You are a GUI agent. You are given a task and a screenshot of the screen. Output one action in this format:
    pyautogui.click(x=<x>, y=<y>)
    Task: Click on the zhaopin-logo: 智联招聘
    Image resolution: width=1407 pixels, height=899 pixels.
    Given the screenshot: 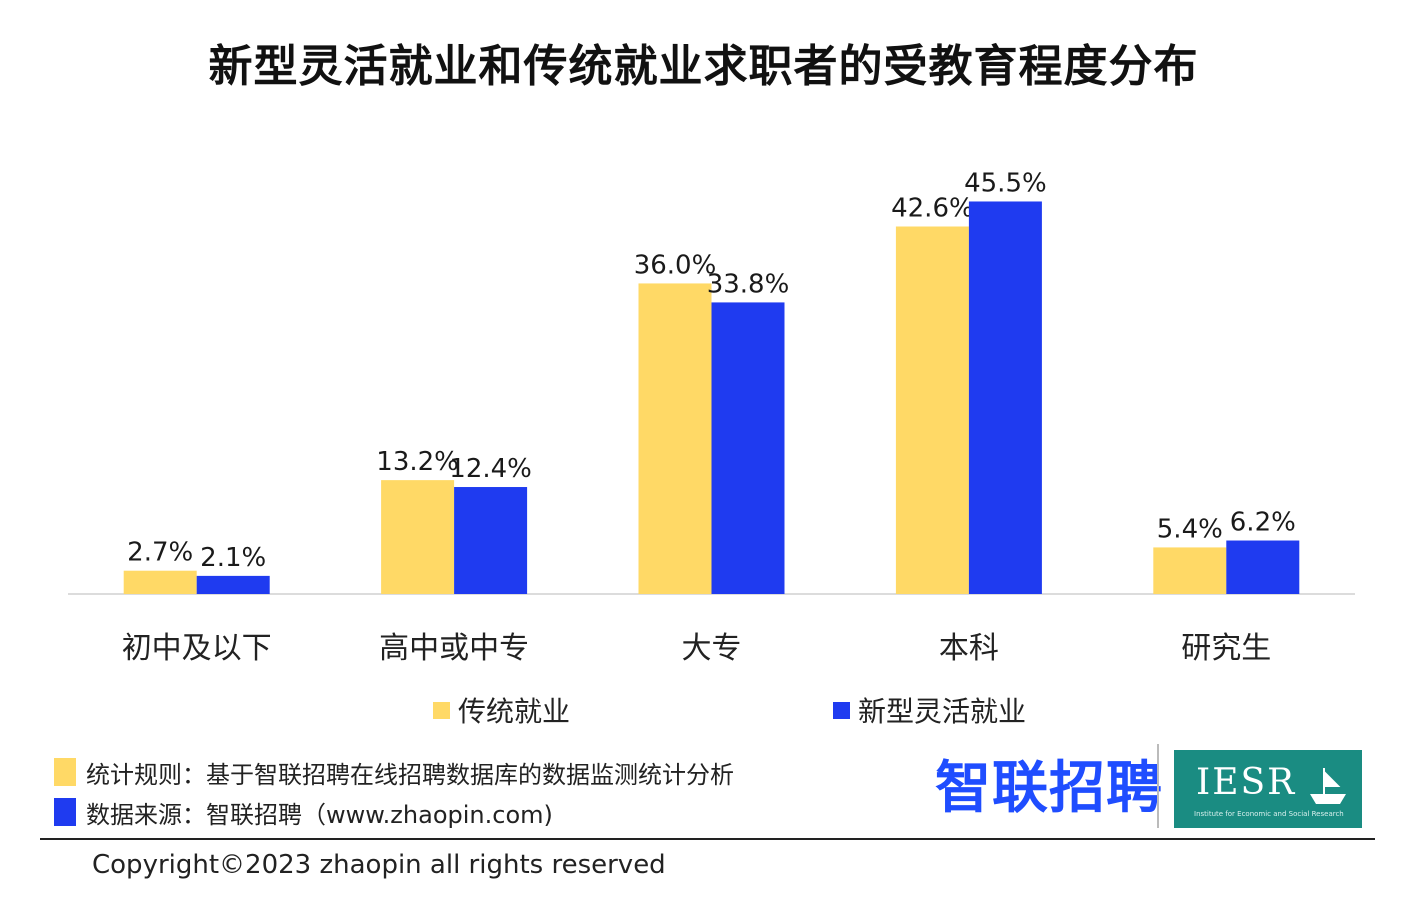 What is the action you would take?
    pyautogui.click(x=1049, y=788)
    